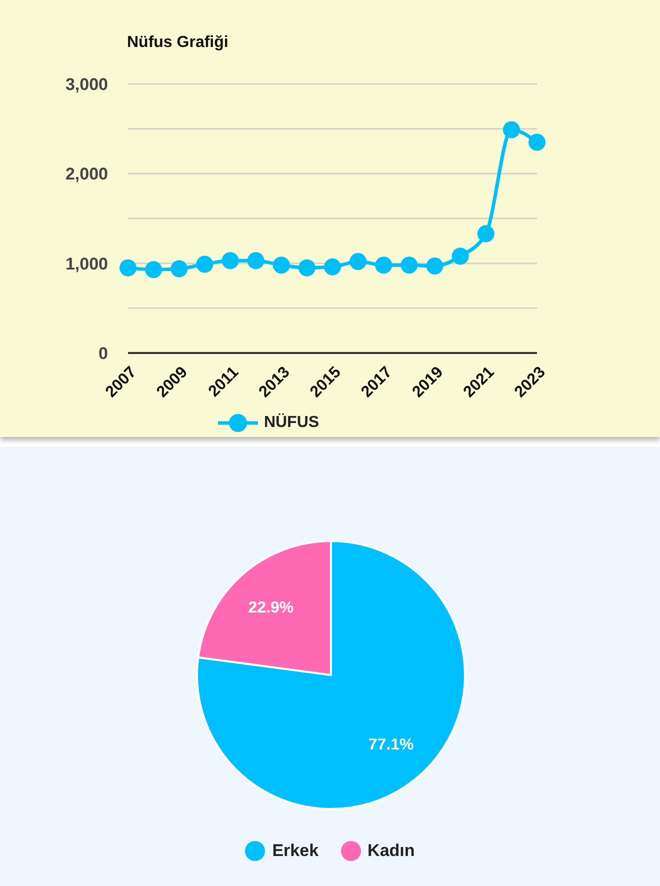 This screenshot has height=886, width=660. Describe the element at coordinates (295, 851) in the screenshot. I see `legend-label: Erkek` at that location.